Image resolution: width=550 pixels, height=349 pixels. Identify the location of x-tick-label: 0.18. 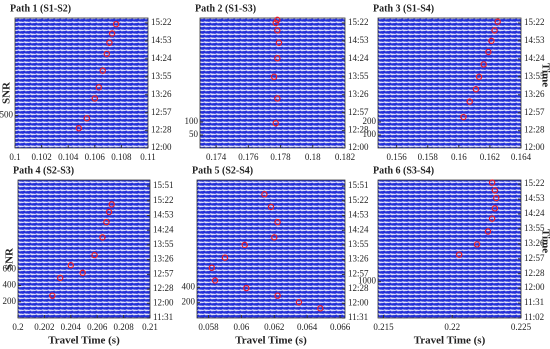
(313, 157).